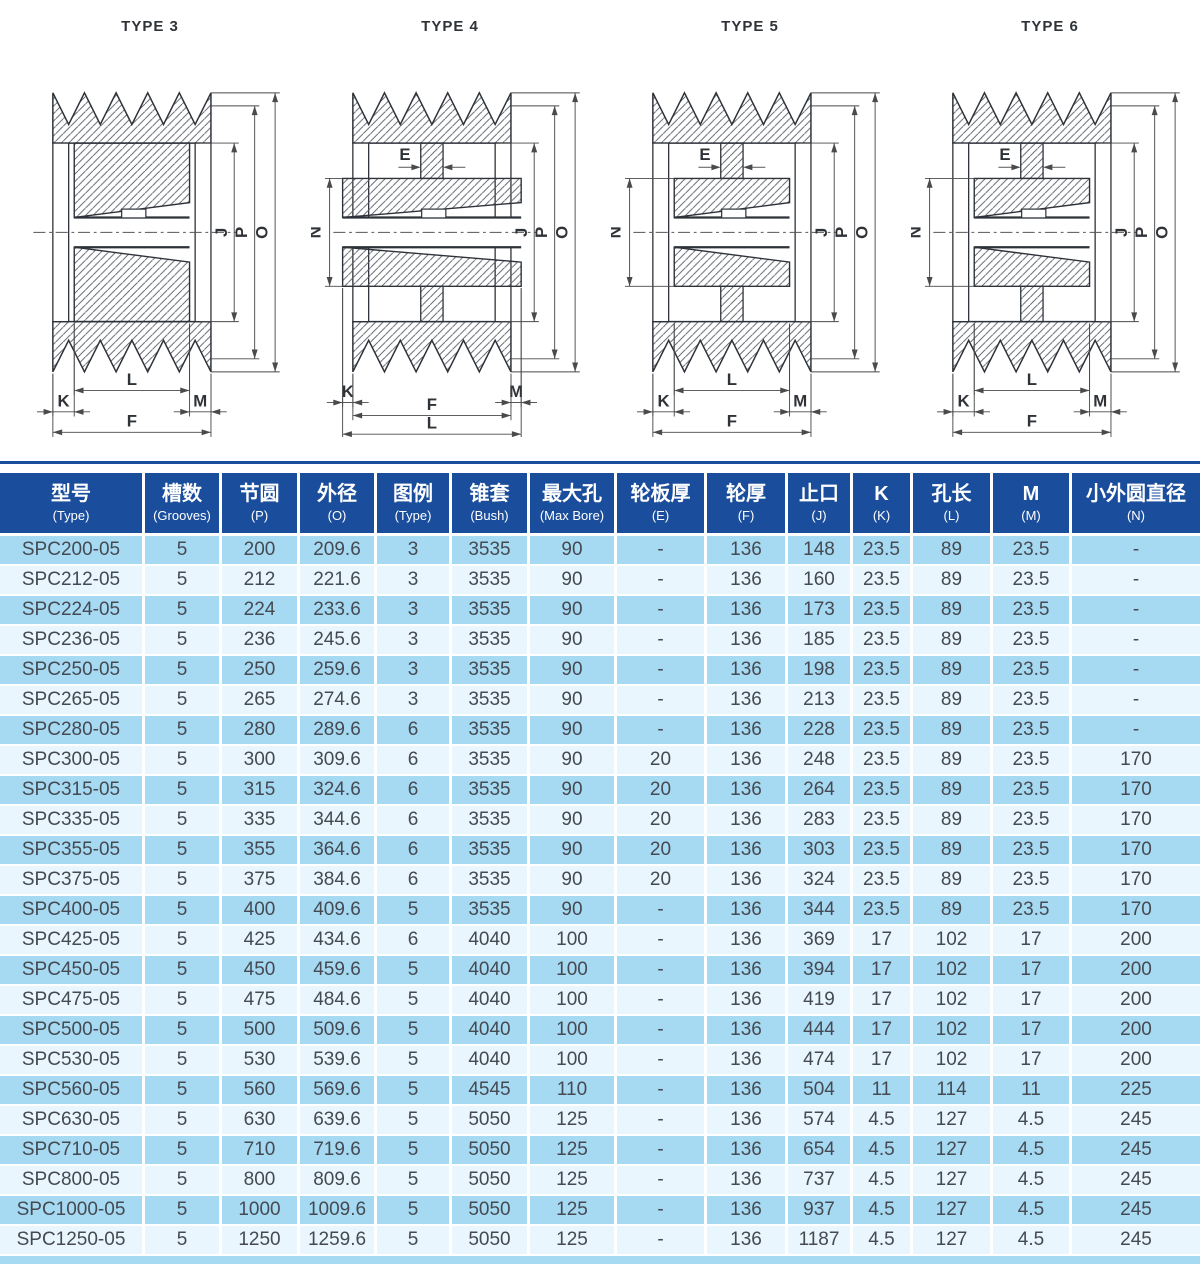  I want to click on cell: SPC500-05, so click(72, 1031).